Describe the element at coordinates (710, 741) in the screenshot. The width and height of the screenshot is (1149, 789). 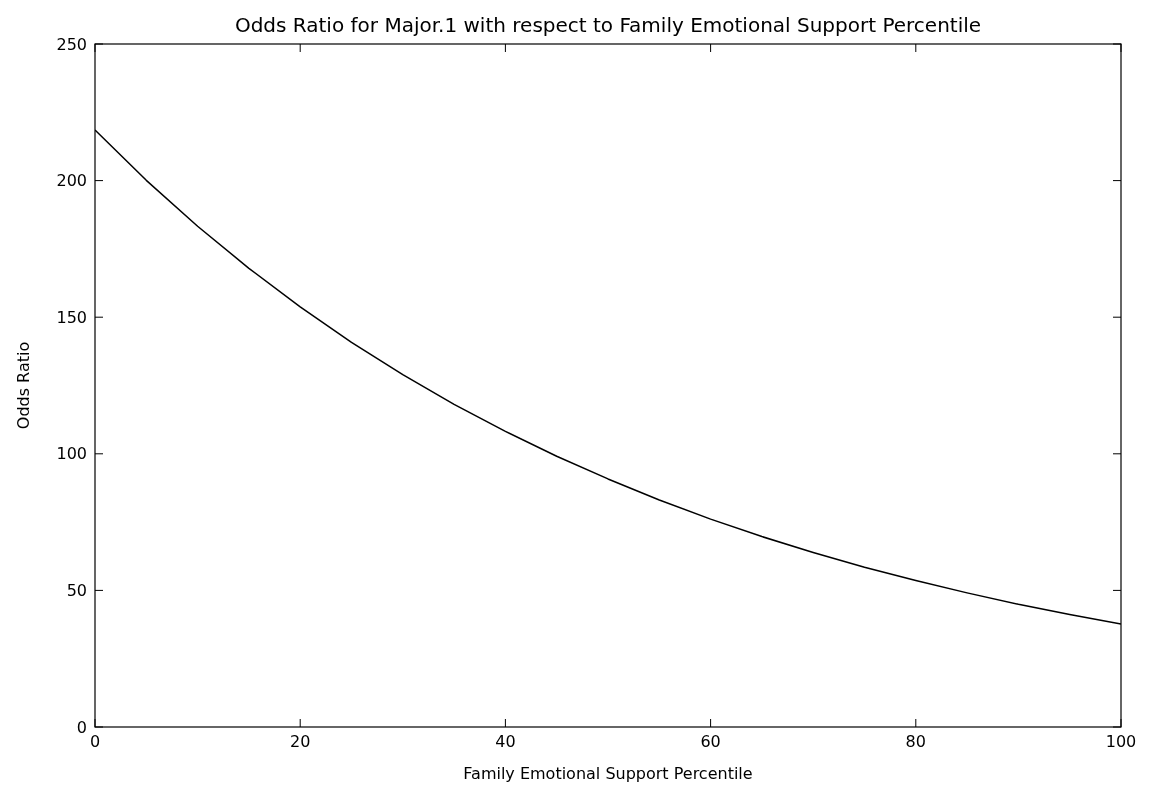
I see `x-tick-label: 60` at that location.